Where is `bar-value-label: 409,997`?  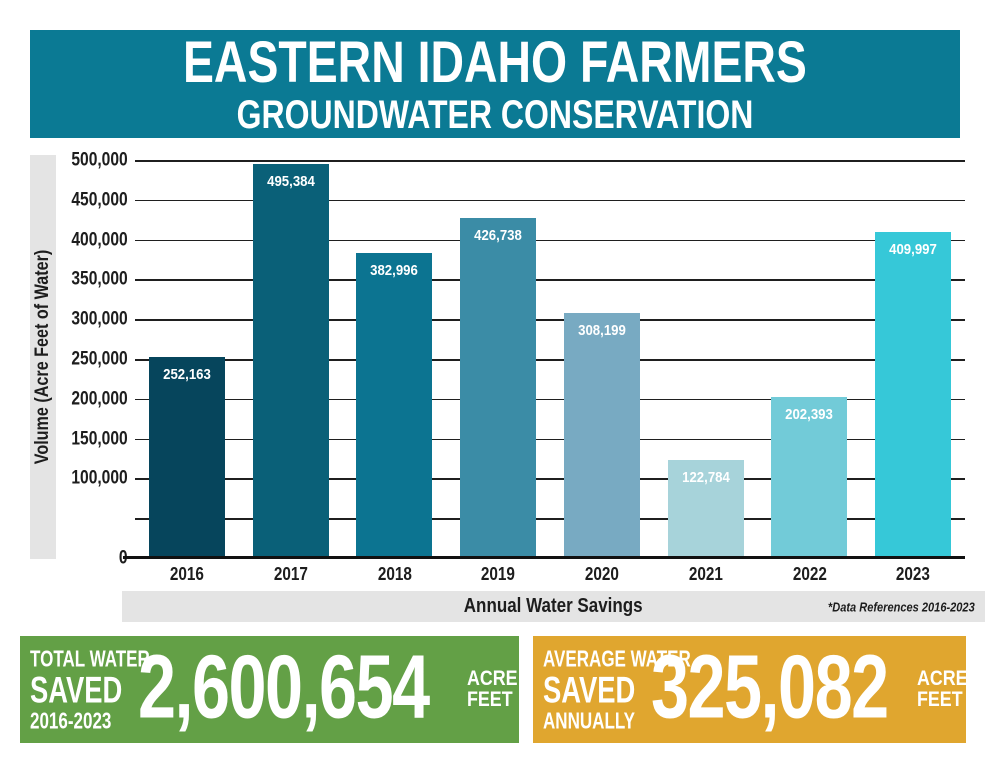 bar-value-label: 409,997 is located at coordinates (913, 249).